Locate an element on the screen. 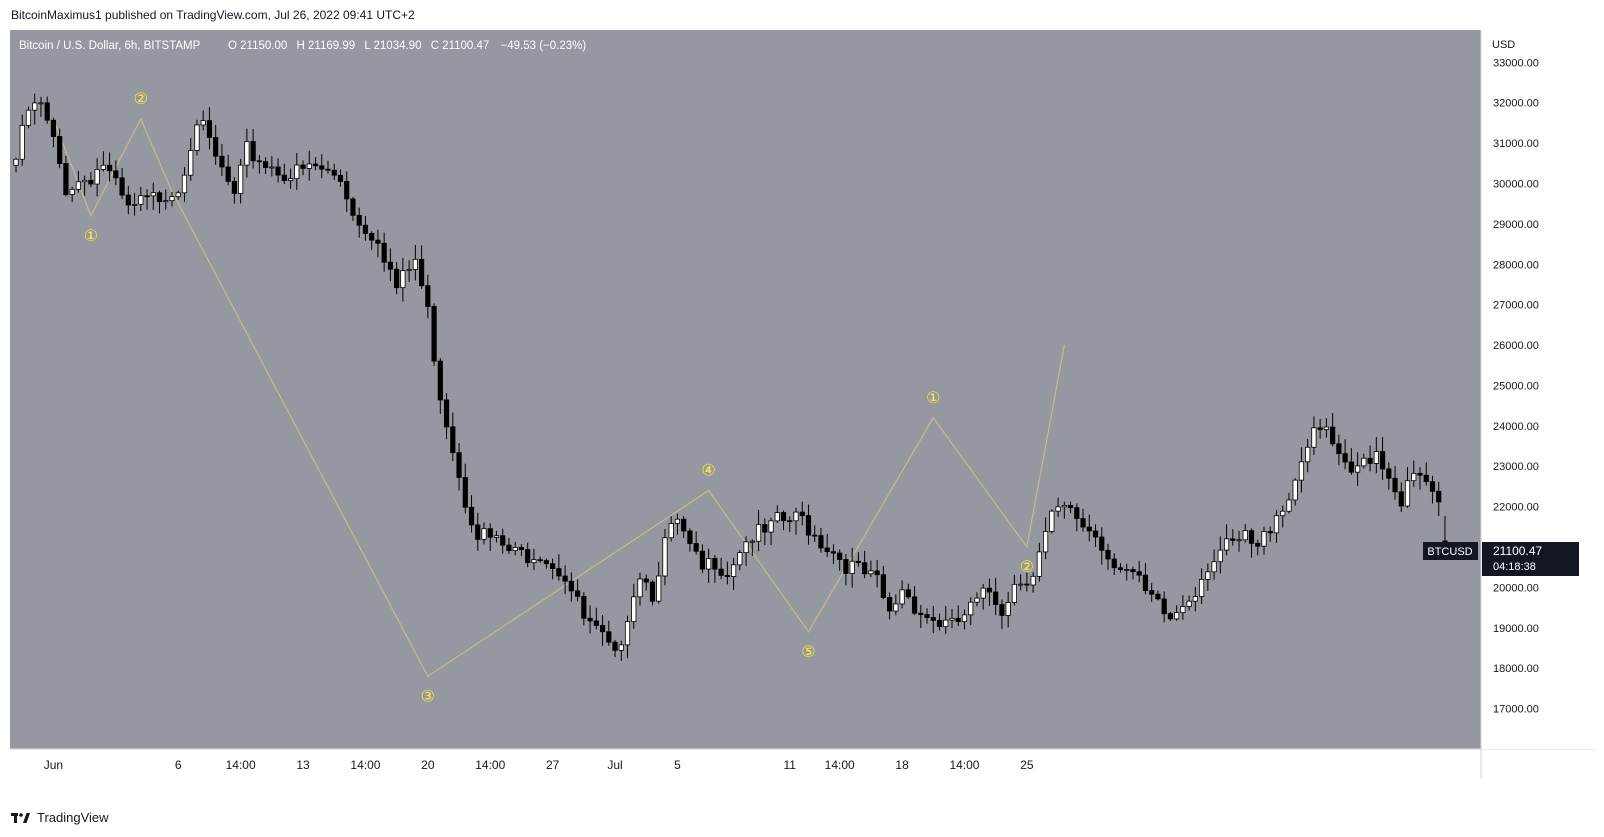 Image resolution: width=1604 pixels, height=837 pixels. price-tick-label: 28000.00 is located at coordinates (1516, 265).